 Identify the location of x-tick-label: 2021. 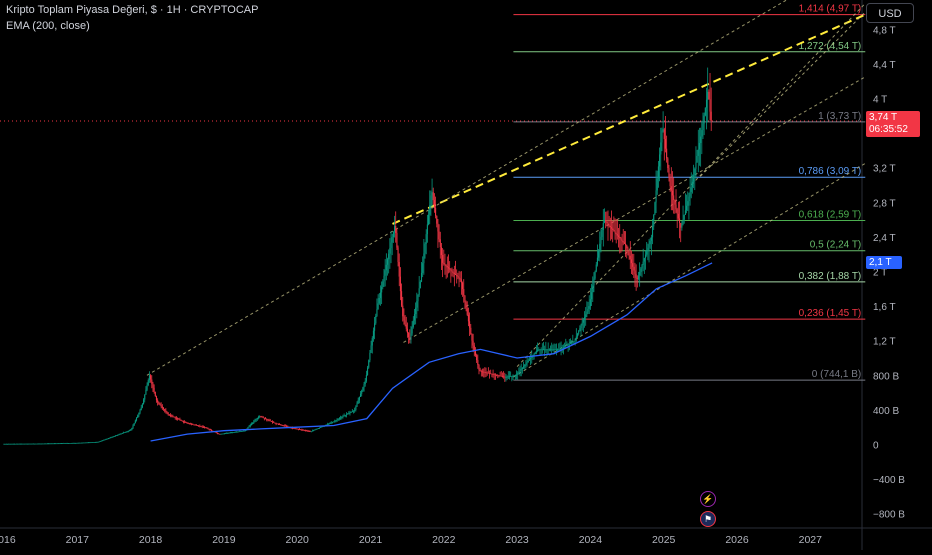
(371, 540).